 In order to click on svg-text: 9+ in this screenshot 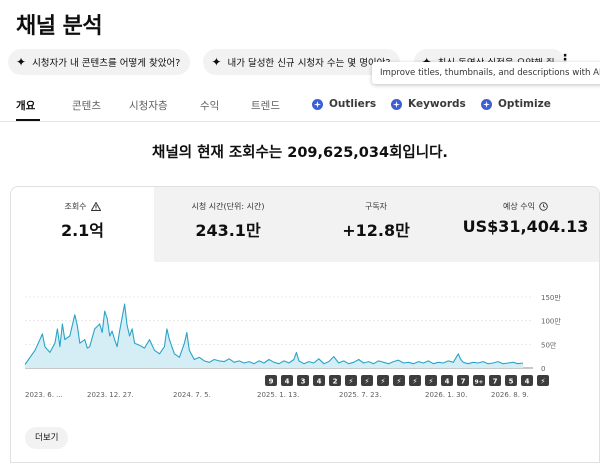, I will do `click(479, 383)`.